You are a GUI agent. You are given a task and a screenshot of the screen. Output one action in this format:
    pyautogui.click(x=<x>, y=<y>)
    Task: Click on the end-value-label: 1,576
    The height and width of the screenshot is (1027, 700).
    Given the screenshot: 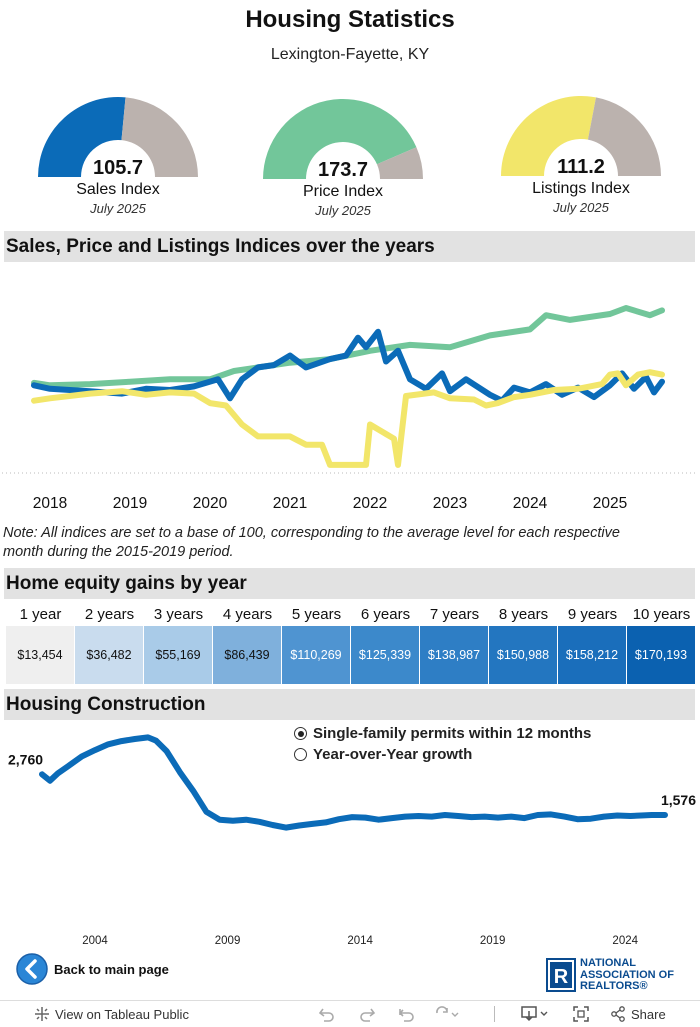 What is the action you would take?
    pyautogui.click(x=678, y=800)
    